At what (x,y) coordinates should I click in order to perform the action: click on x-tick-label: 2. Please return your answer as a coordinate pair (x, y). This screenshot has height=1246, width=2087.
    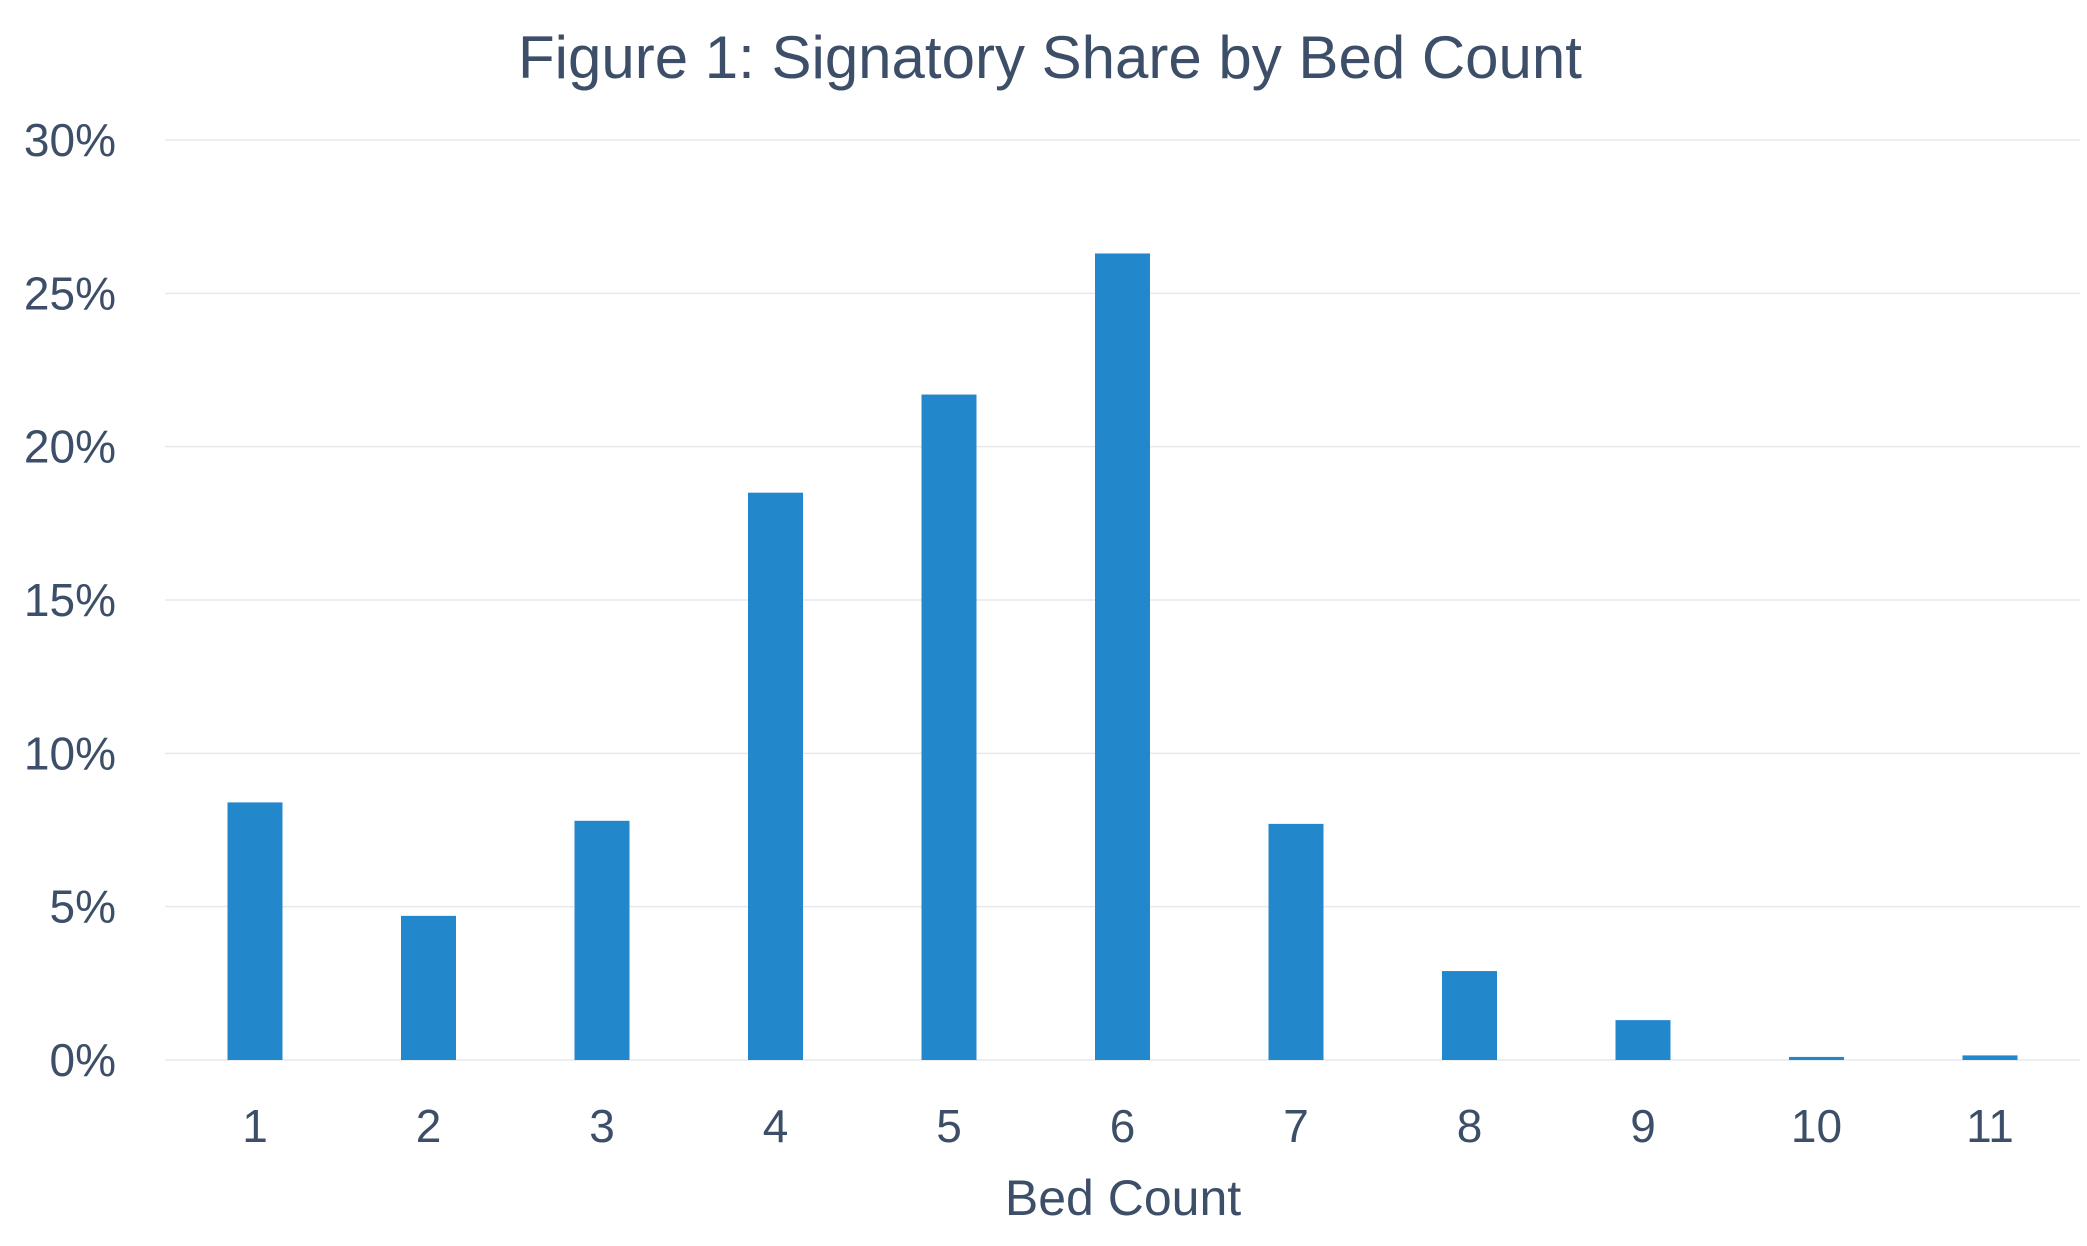
    Looking at the image, I should click on (429, 1126).